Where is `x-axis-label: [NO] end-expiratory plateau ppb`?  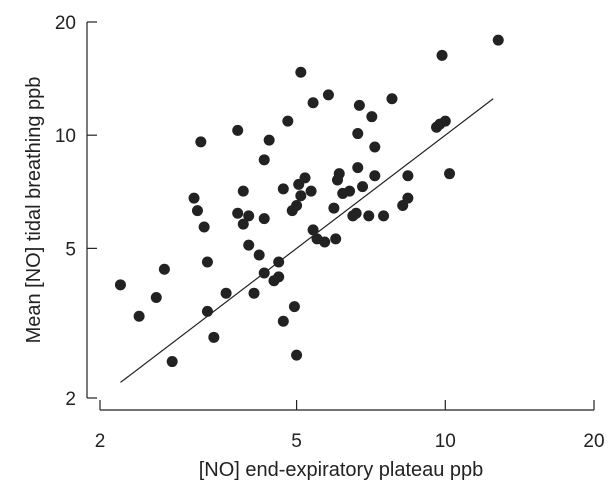 x-axis-label: [NO] end-expiratory plateau ppb is located at coordinates (341, 470).